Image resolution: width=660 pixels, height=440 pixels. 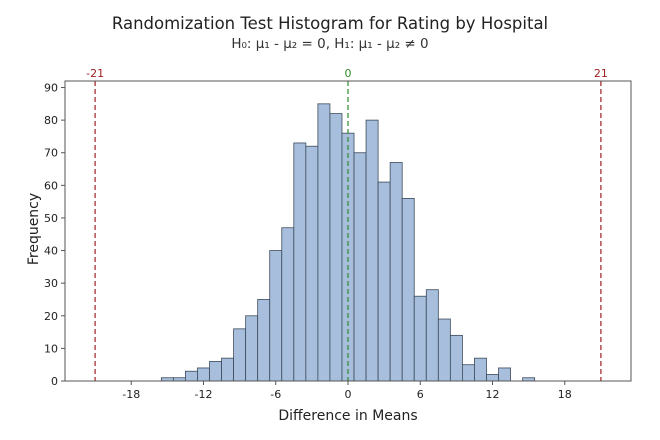 What do you see at coordinates (204, 394) in the screenshot?
I see `x-tick-label: -12` at bounding box center [204, 394].